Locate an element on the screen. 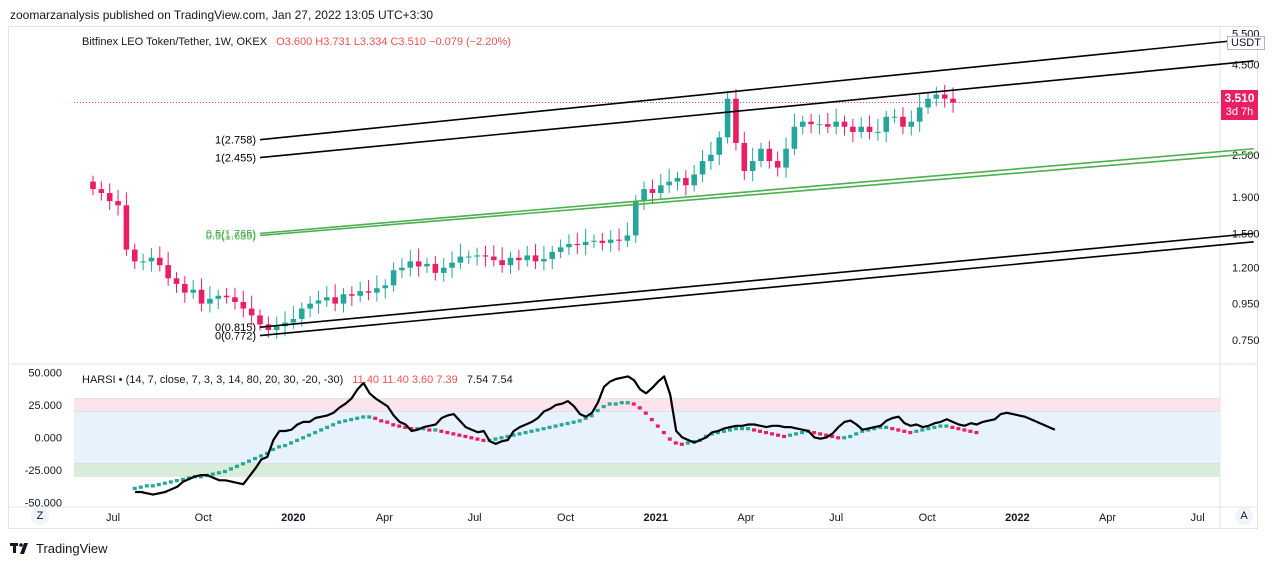 The height and width of the screenshot is (566, 1280). bar-countdown: 3d 7h is located at coordinates (1239, 112).